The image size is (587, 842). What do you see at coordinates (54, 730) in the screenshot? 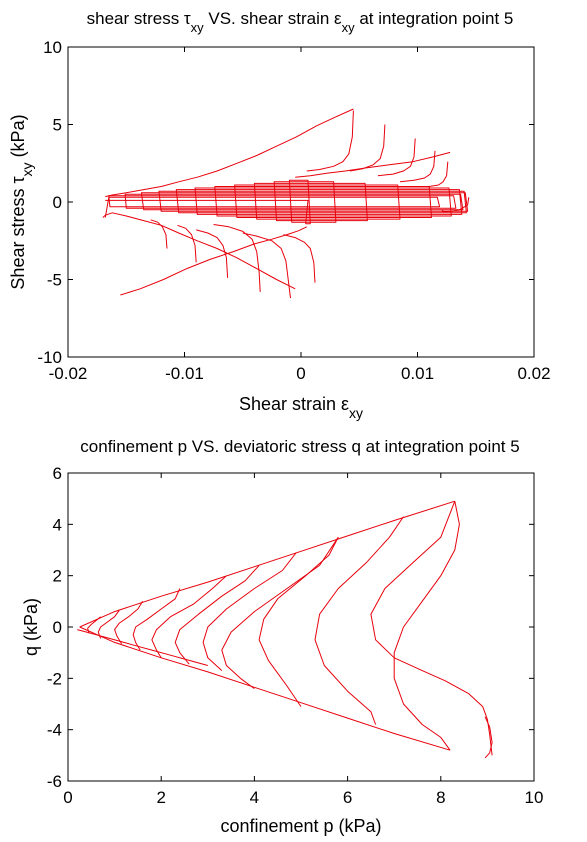
I see `chart2-y-tick-label: -4` at bounding box center [54, 730].